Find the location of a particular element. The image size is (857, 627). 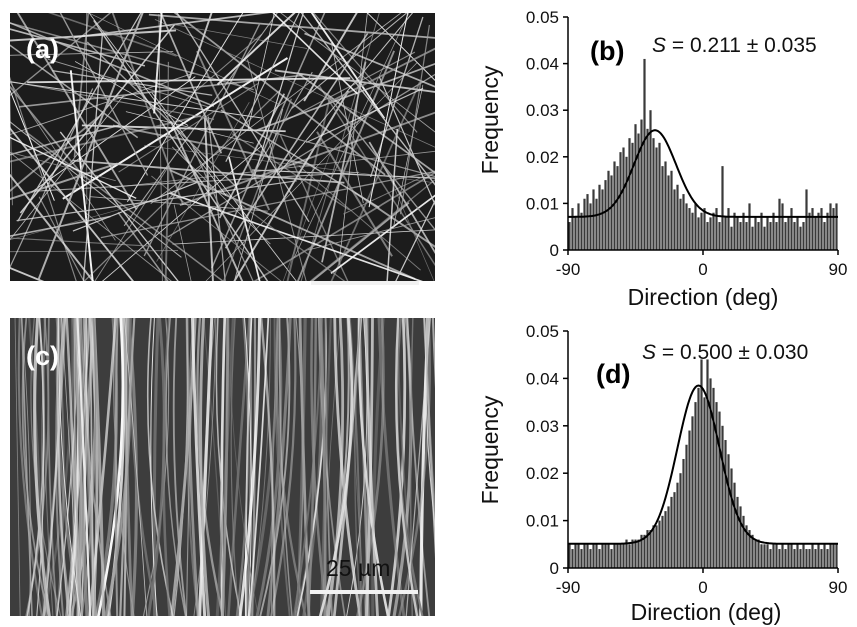

bars-d is located at coordinates (703, 463).